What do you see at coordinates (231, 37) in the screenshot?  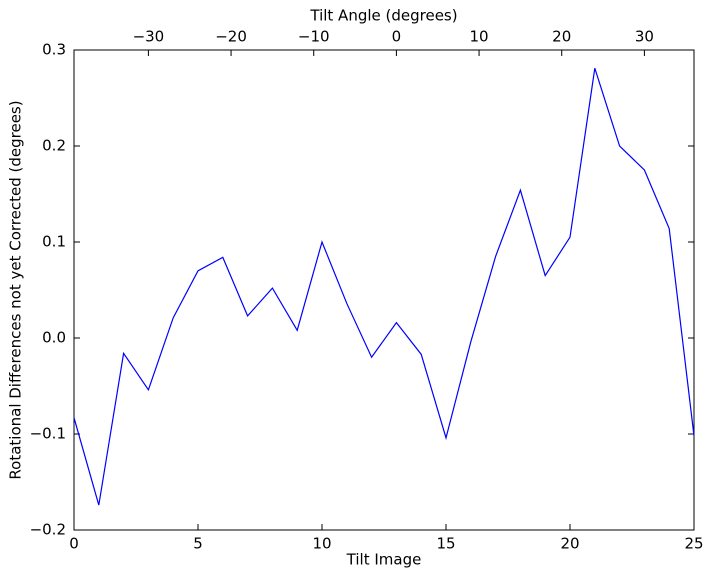 I see `x2-tick-label: −20` at bounding box center [231, 37].